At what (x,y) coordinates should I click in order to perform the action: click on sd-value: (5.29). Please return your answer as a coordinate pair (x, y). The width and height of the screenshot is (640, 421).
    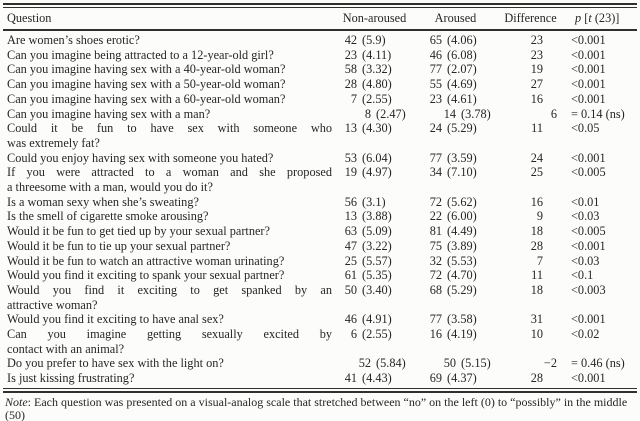
    Looking at the image, I should click on (462, 128).